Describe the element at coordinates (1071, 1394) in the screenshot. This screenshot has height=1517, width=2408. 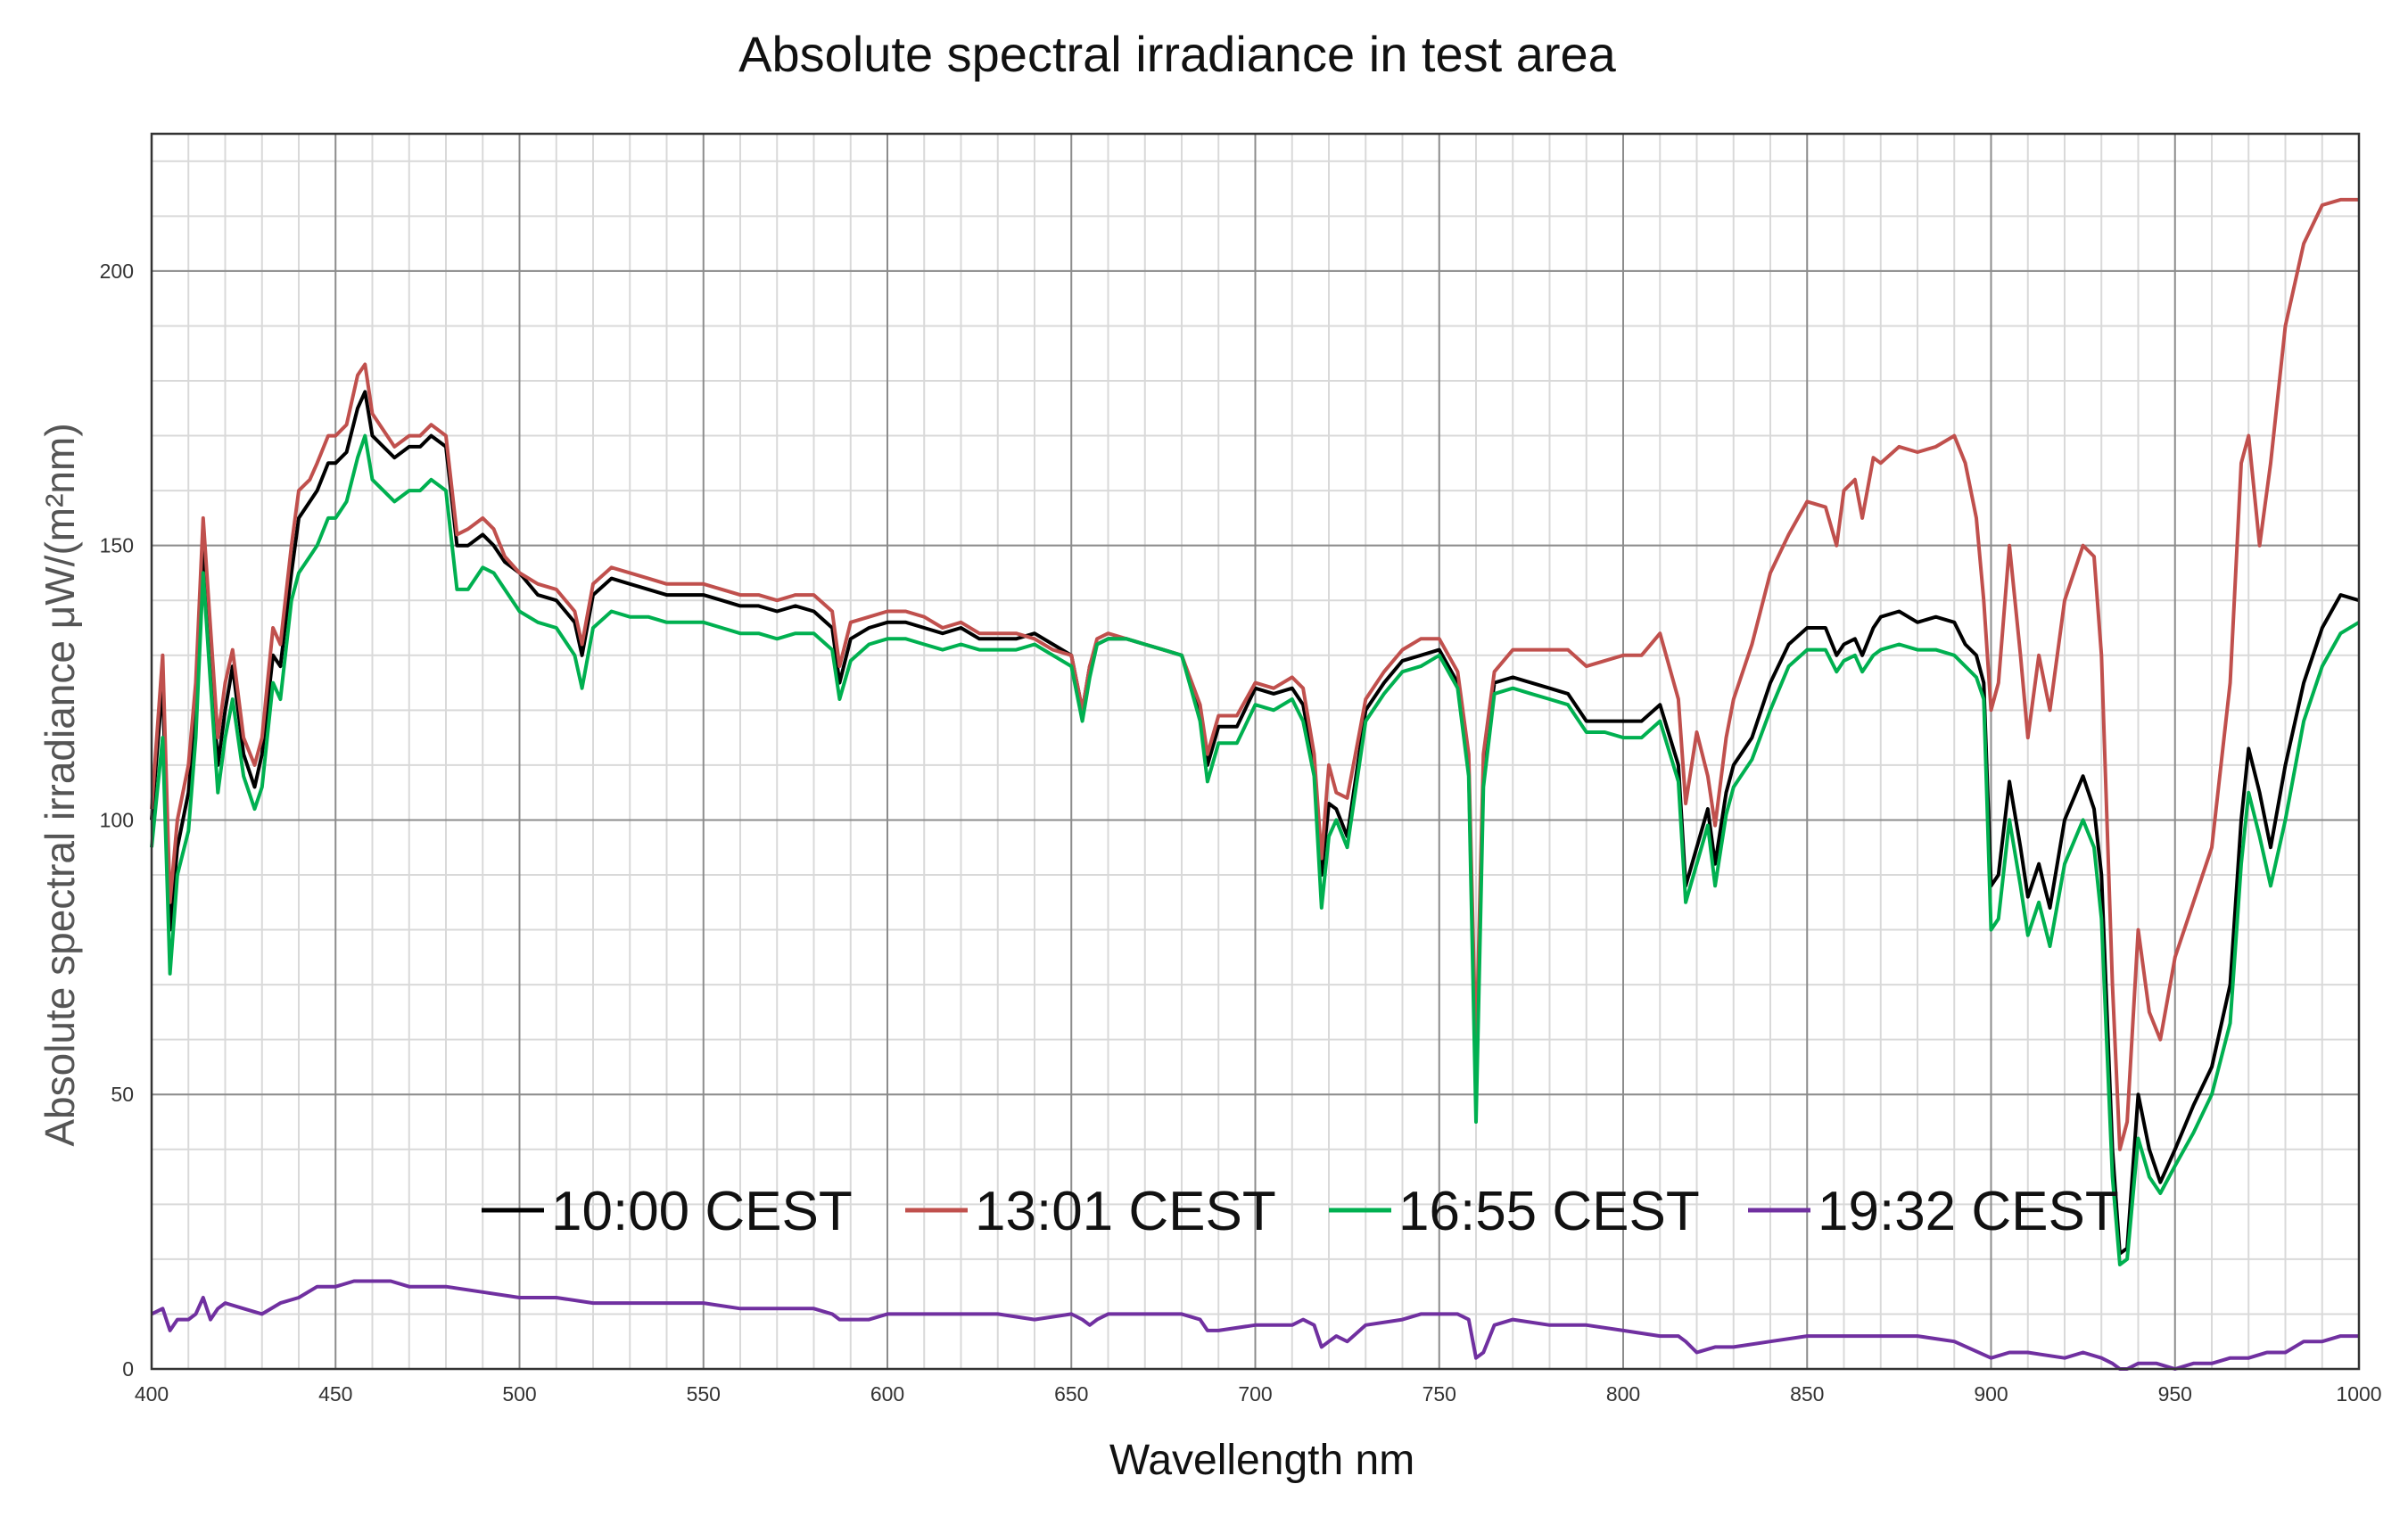
I see `x-tick-label: 650` at that location.